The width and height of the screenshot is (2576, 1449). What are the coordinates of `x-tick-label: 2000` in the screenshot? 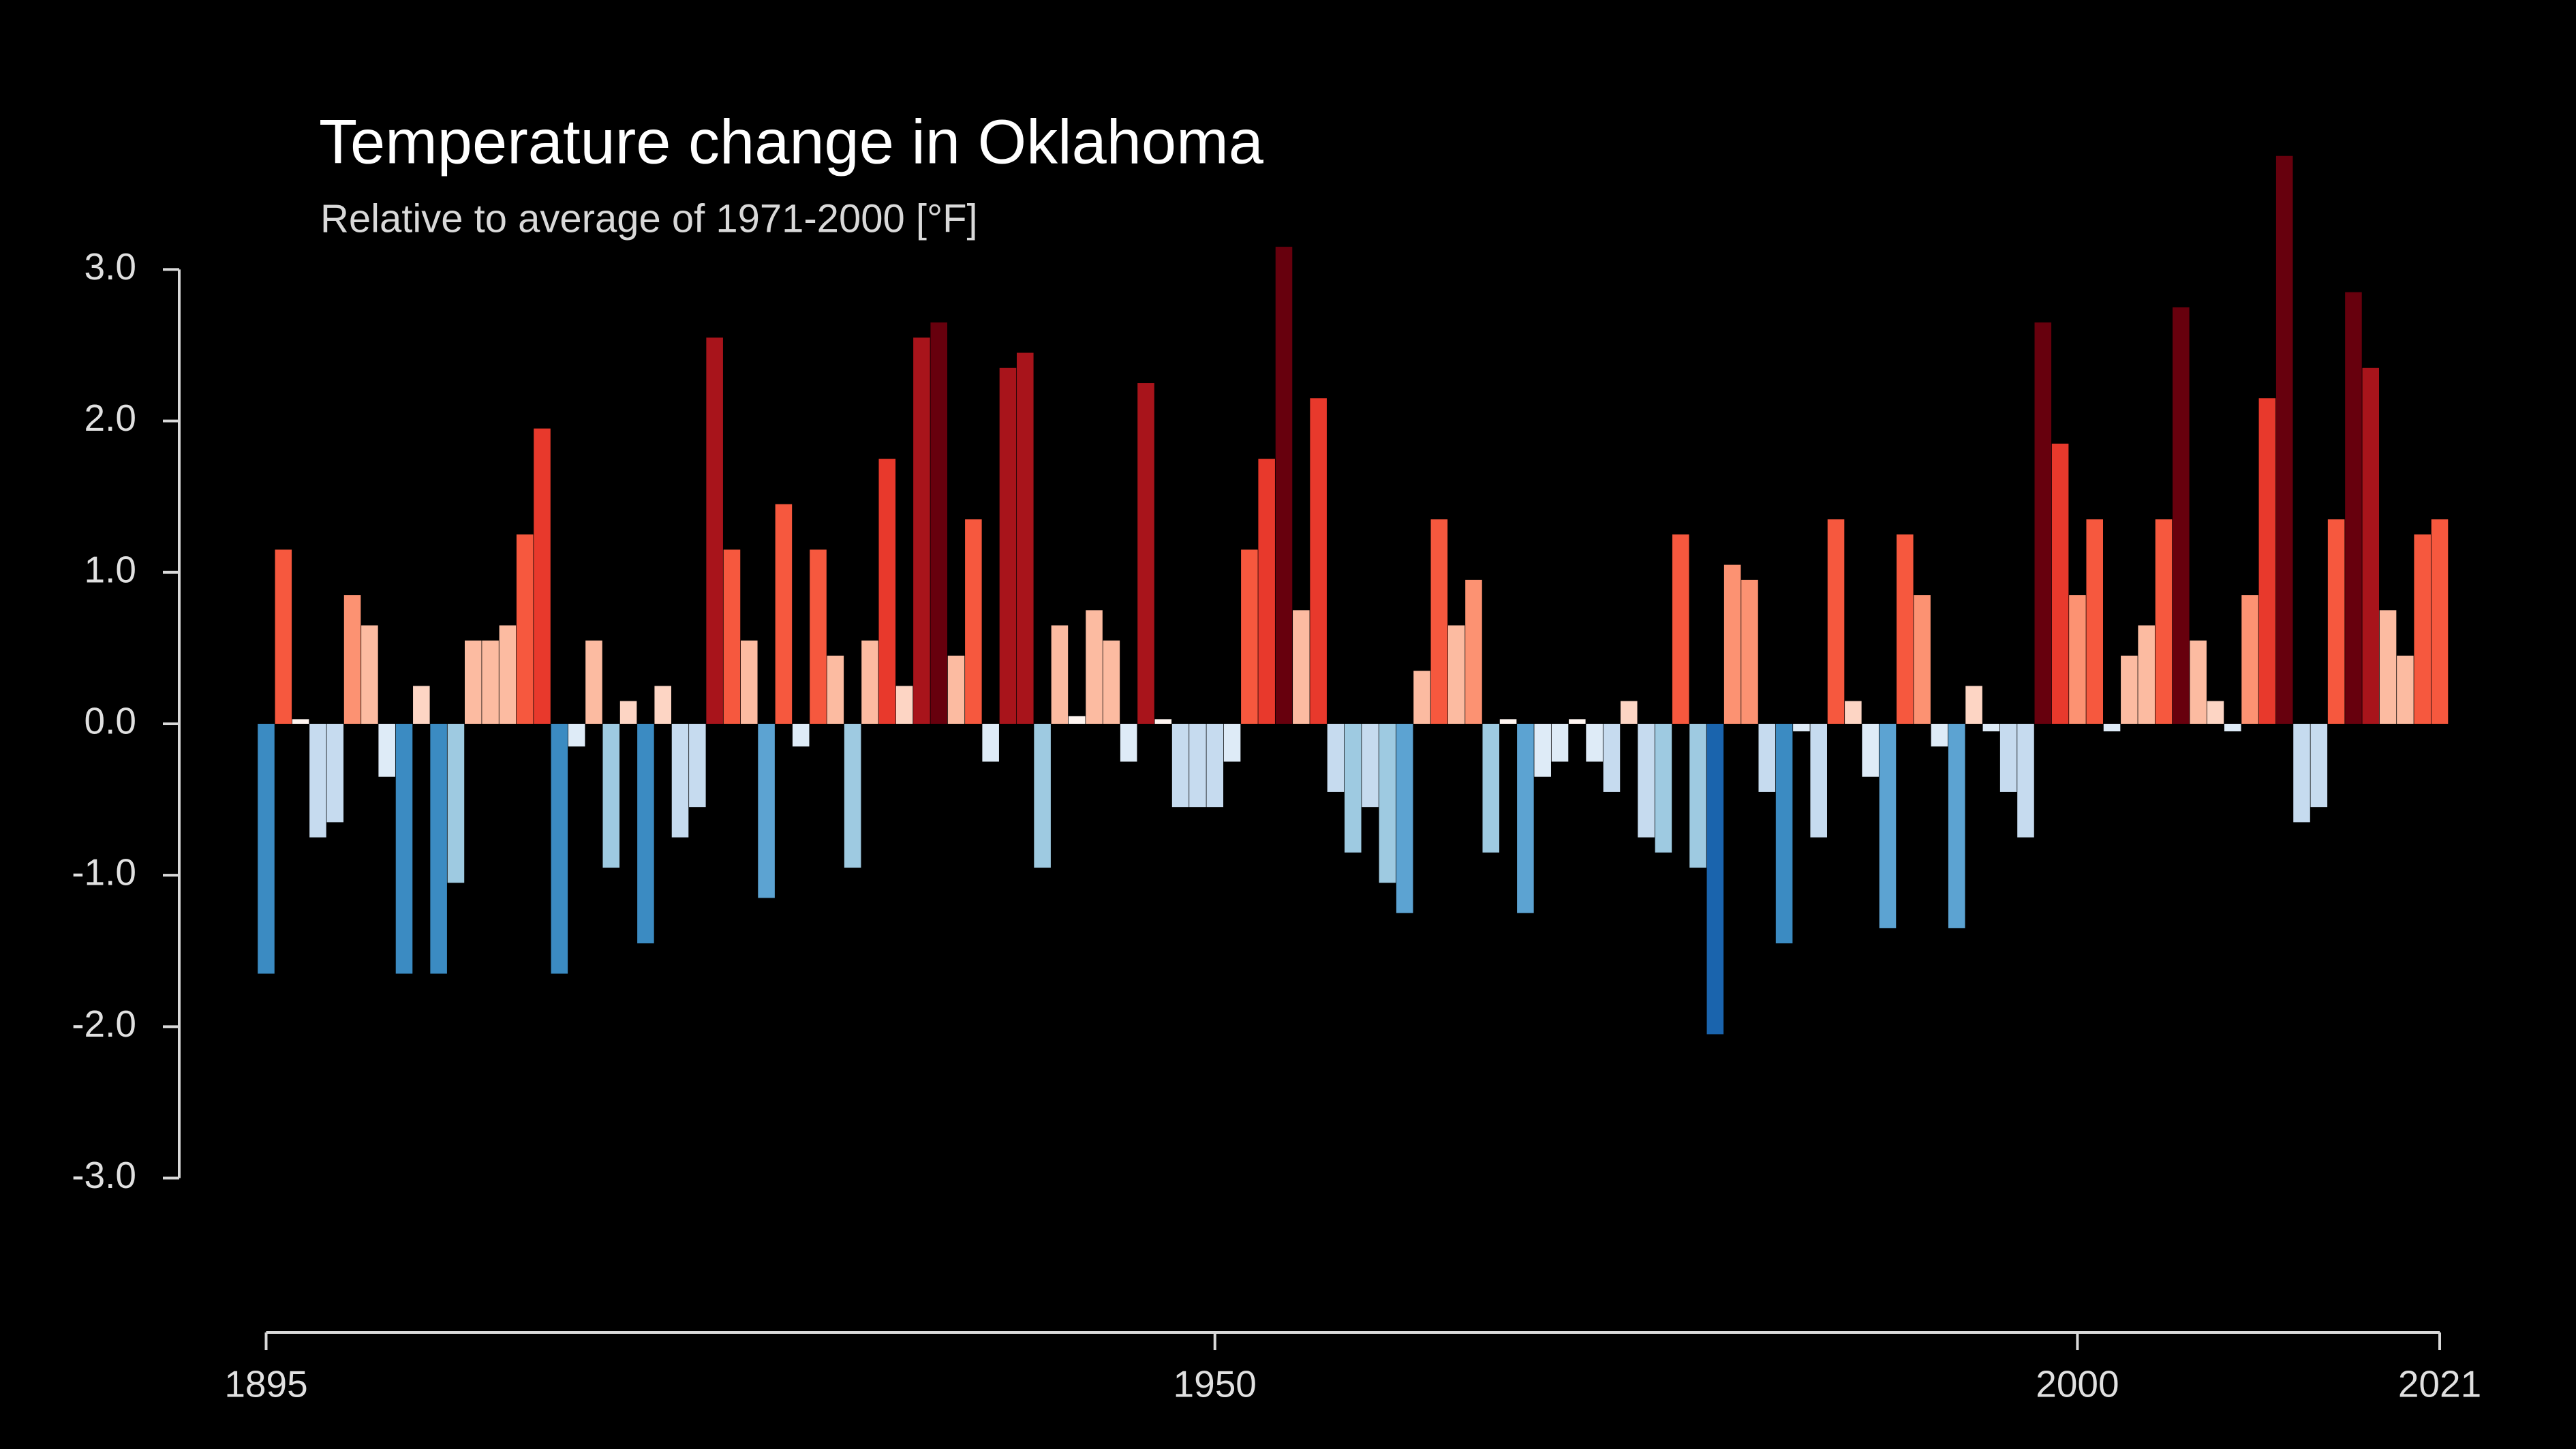 It's located at (2077, 1384).